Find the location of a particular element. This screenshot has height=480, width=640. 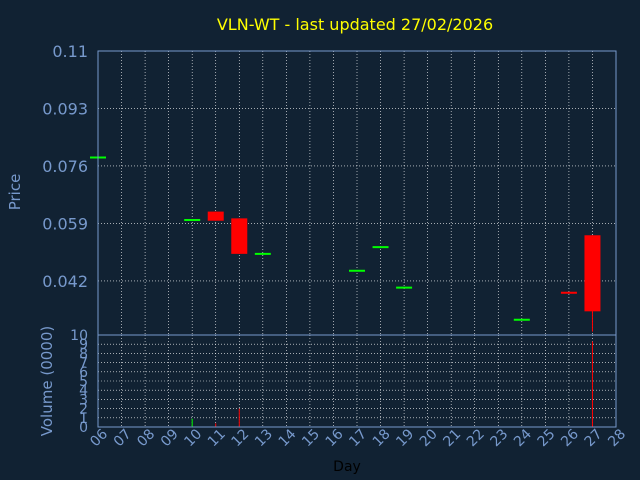

volume-tick-label: 2 is located at coordinates (83, 410).